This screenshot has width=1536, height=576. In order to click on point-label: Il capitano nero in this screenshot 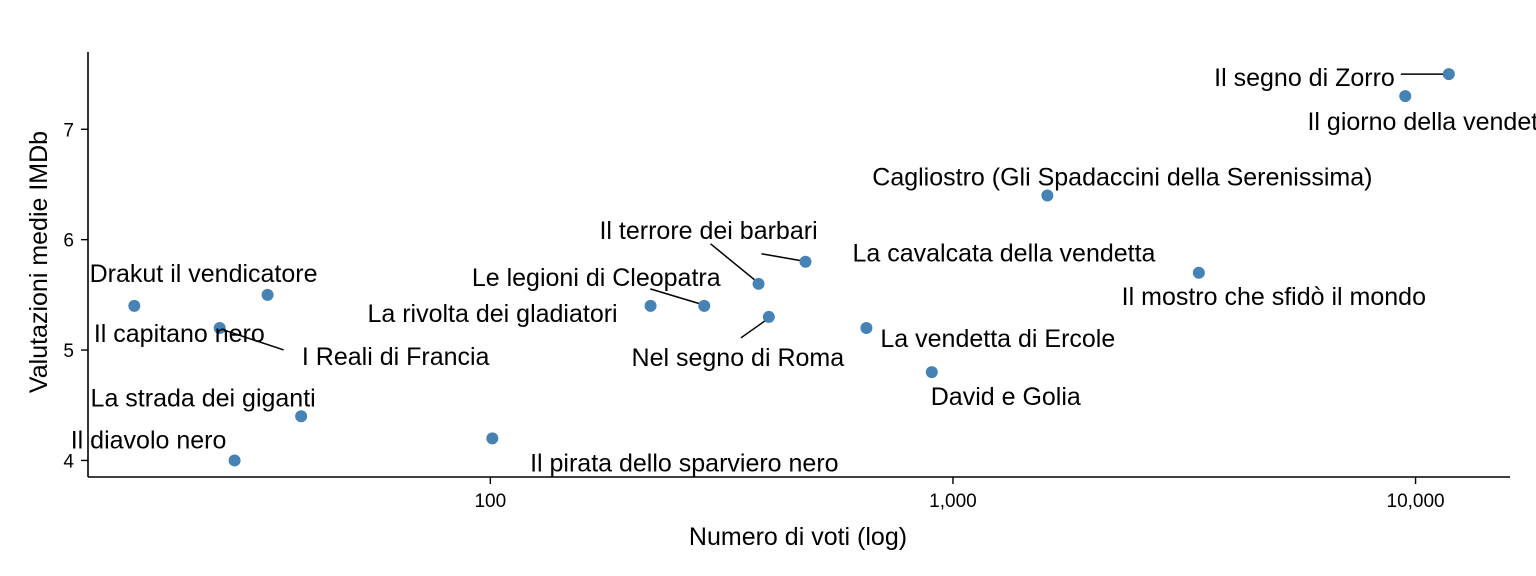, I will do `click(179, 334)`.